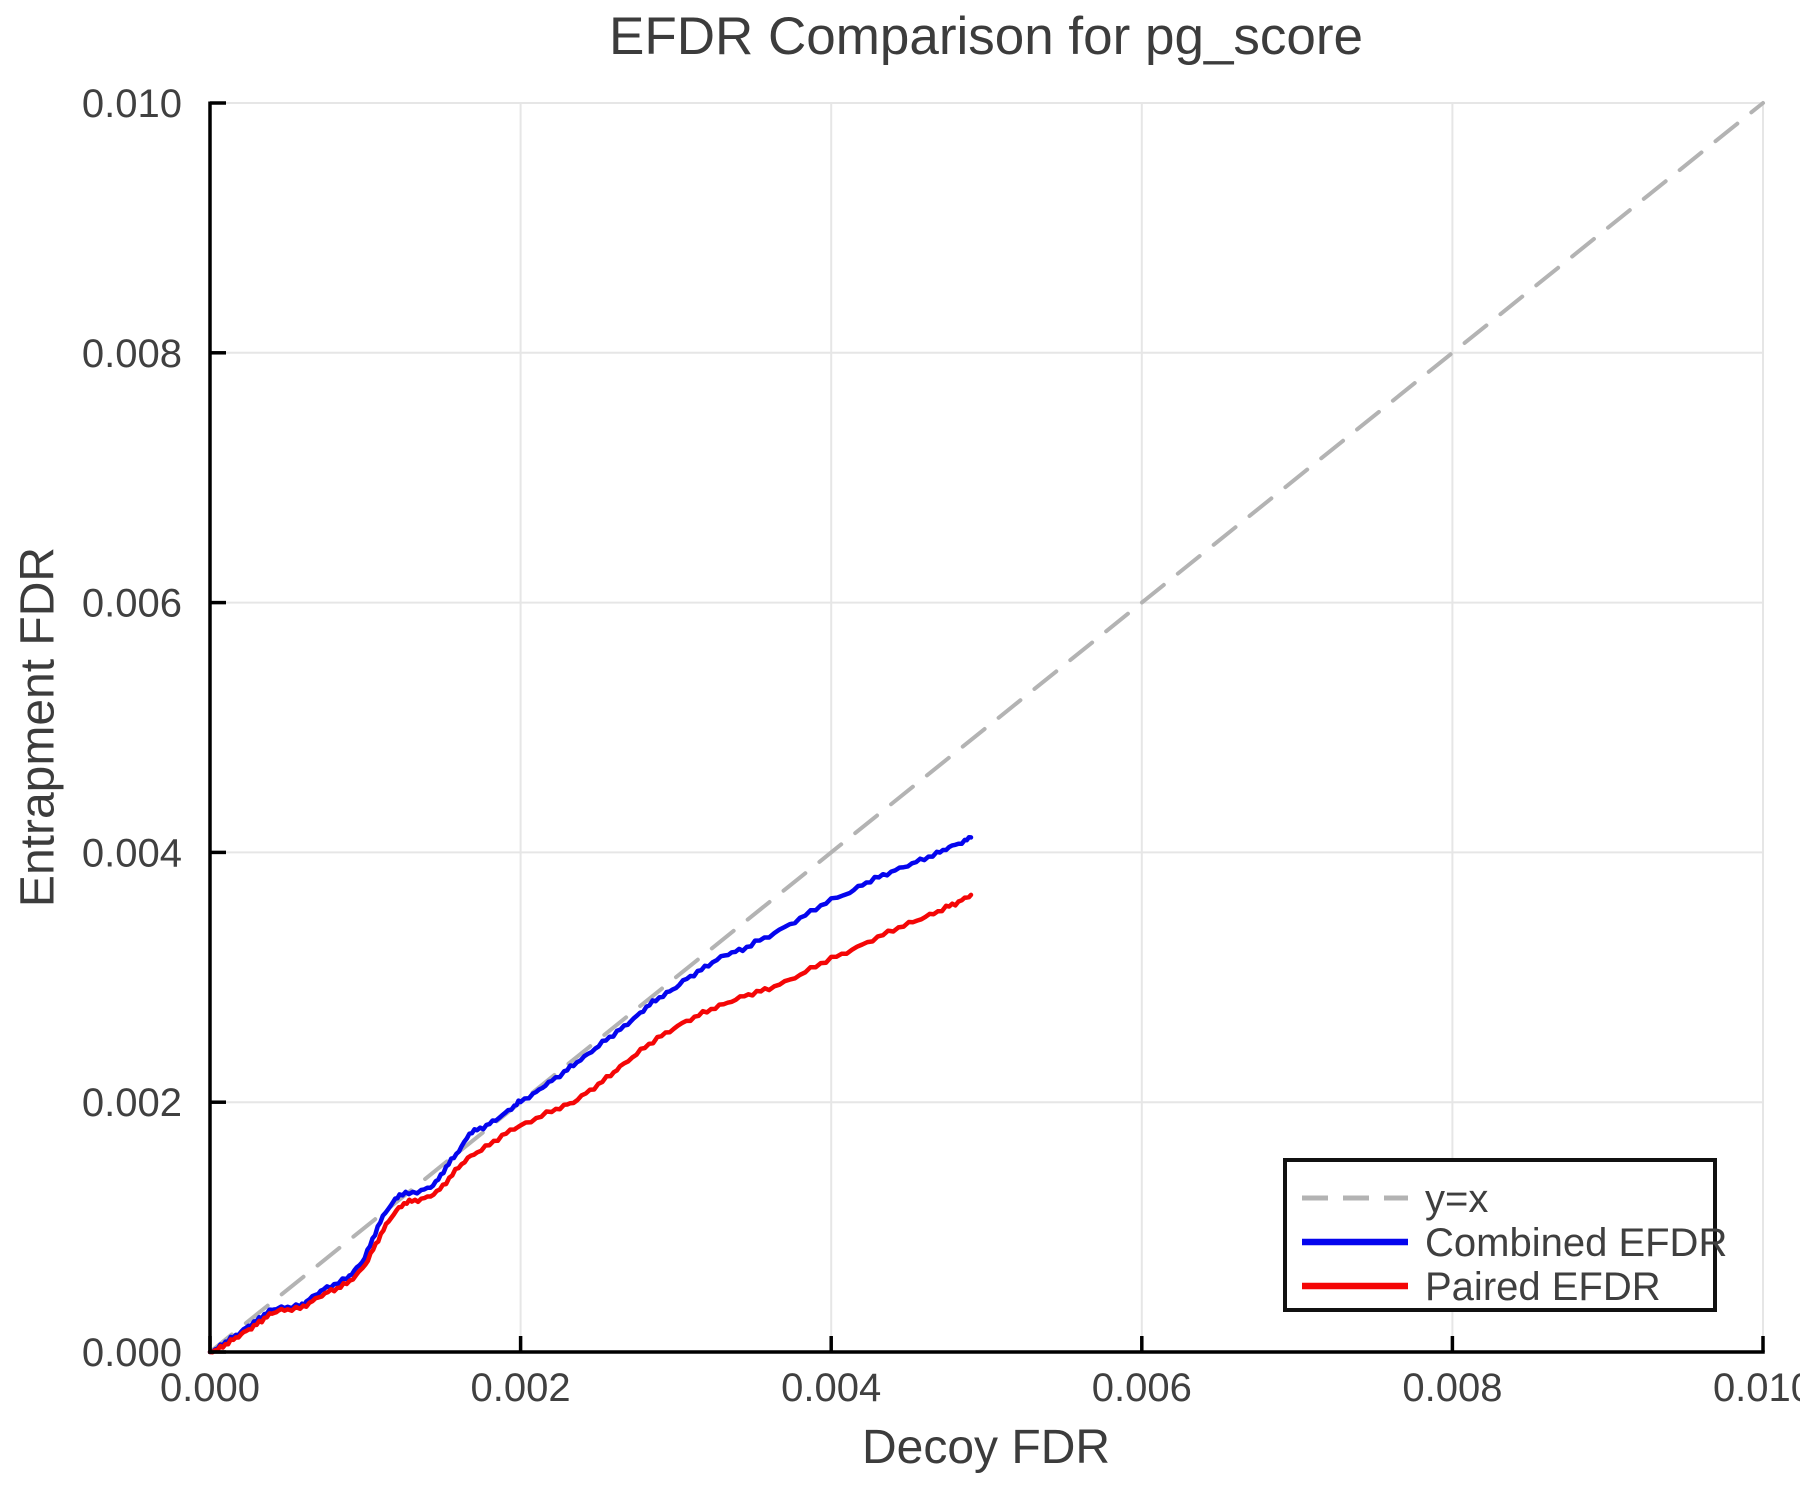 This screenshot has height=1500, width=1800. What do you see at coordinates (1142, 1388) in the screenshot?
I see `x-tick-label: 0.006` at bounding box center [1142, 1388].